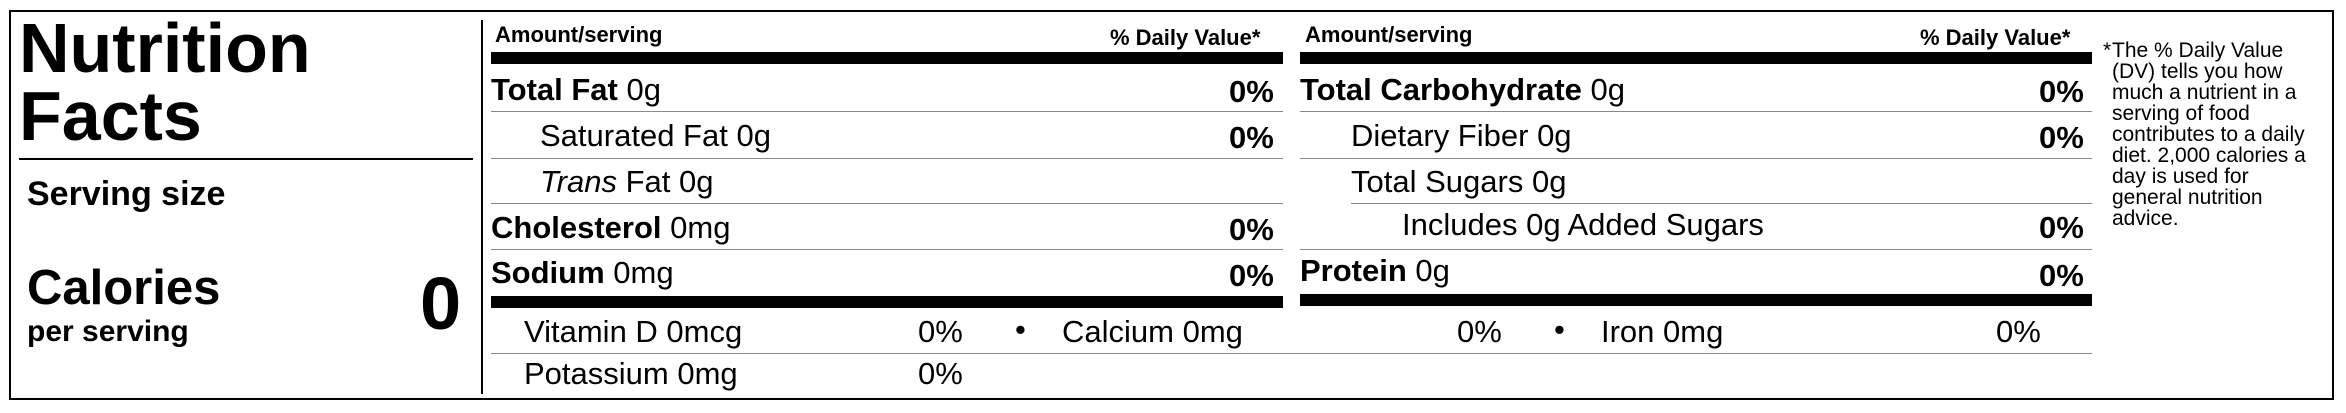 The width and height of the screenshot is (2346, 413). What do you see at coordinates (1251, 229) in the screenshot?
I see `cholesterol-dv: 0%` at bounding box center [1251, 229].